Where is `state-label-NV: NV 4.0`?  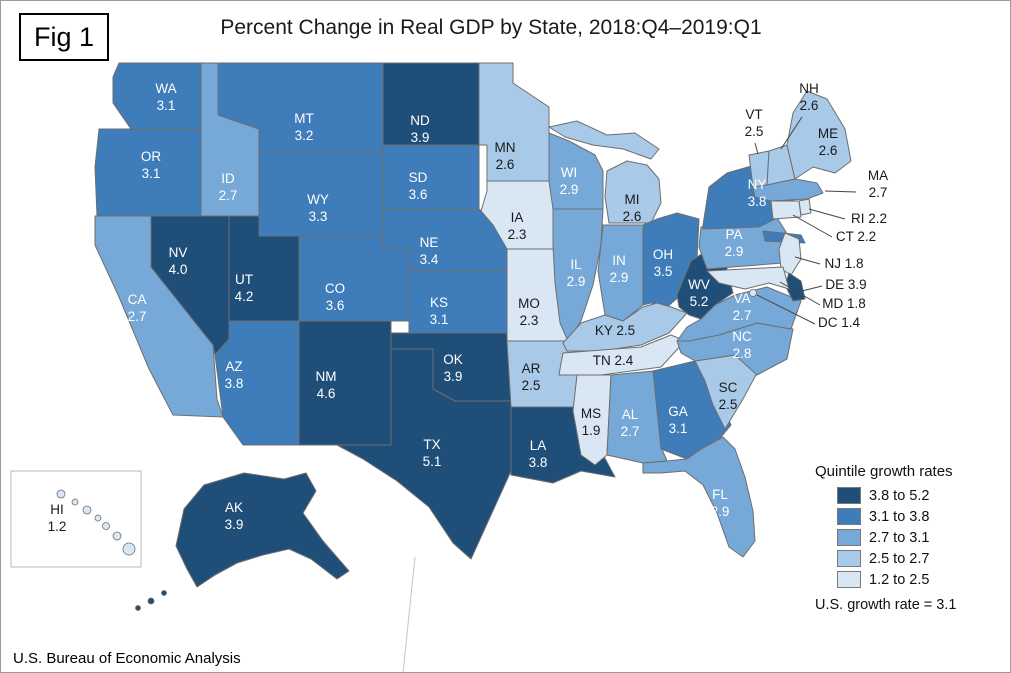 state-label-NV: NV 4.0 is located at coordinates (178, 261).